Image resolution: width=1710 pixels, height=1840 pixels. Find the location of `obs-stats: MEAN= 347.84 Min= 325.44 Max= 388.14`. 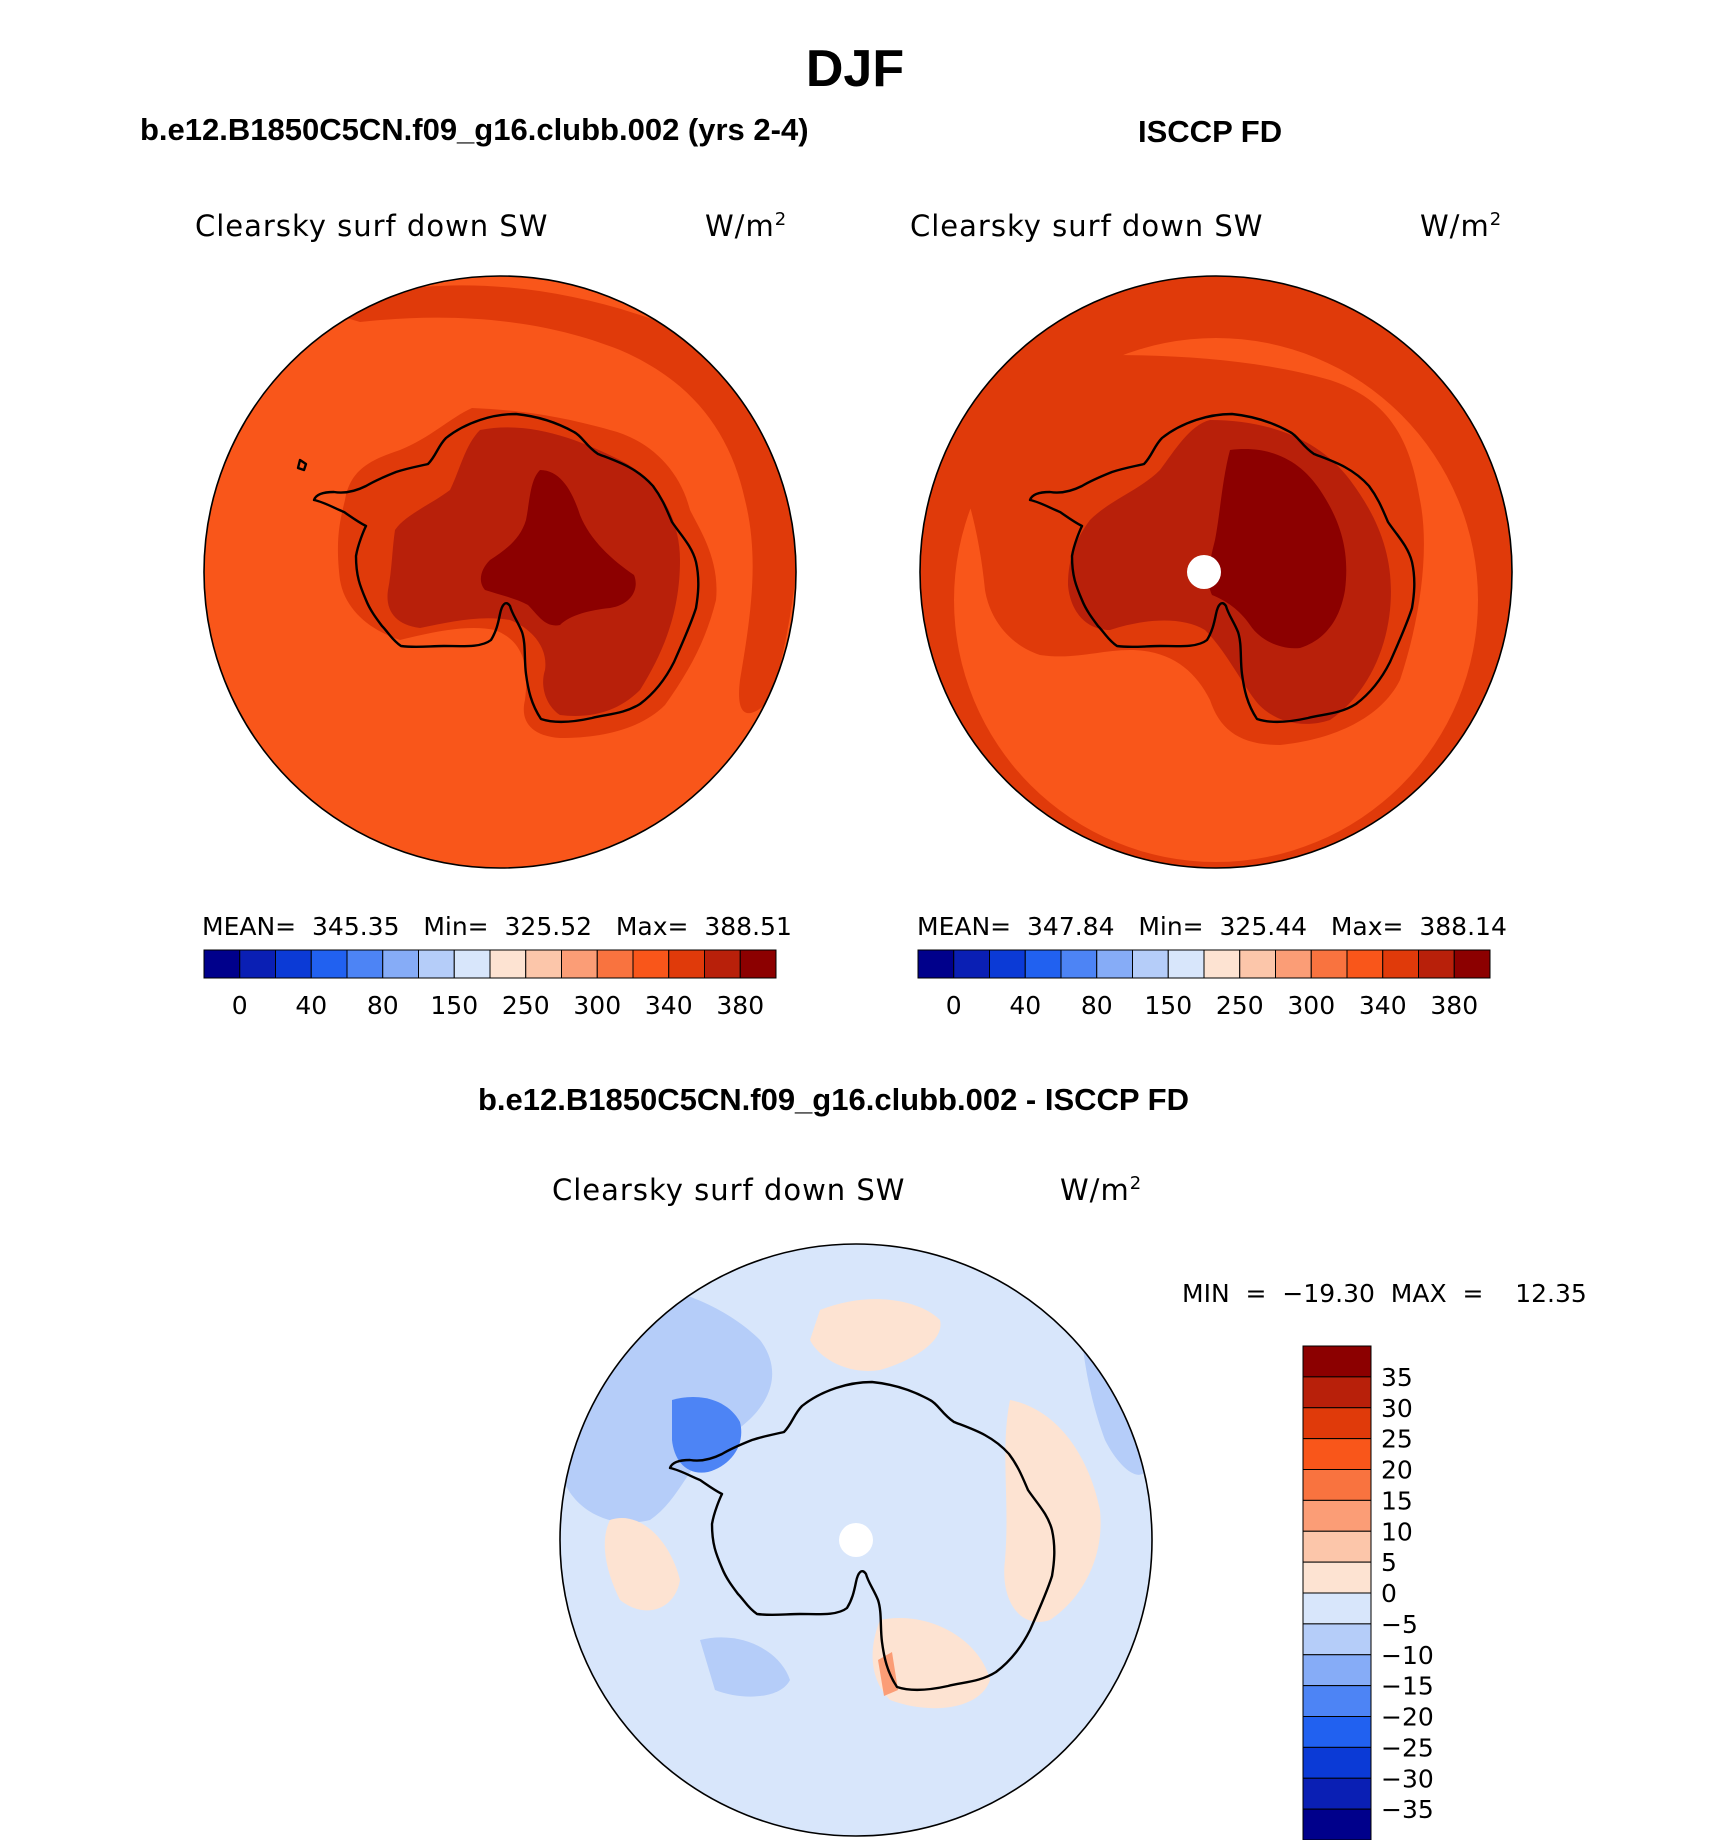

obs-stats: MEAN= 347.84 Min= 325.44 Max= 388.14 is located at coordinates (1212, 926).